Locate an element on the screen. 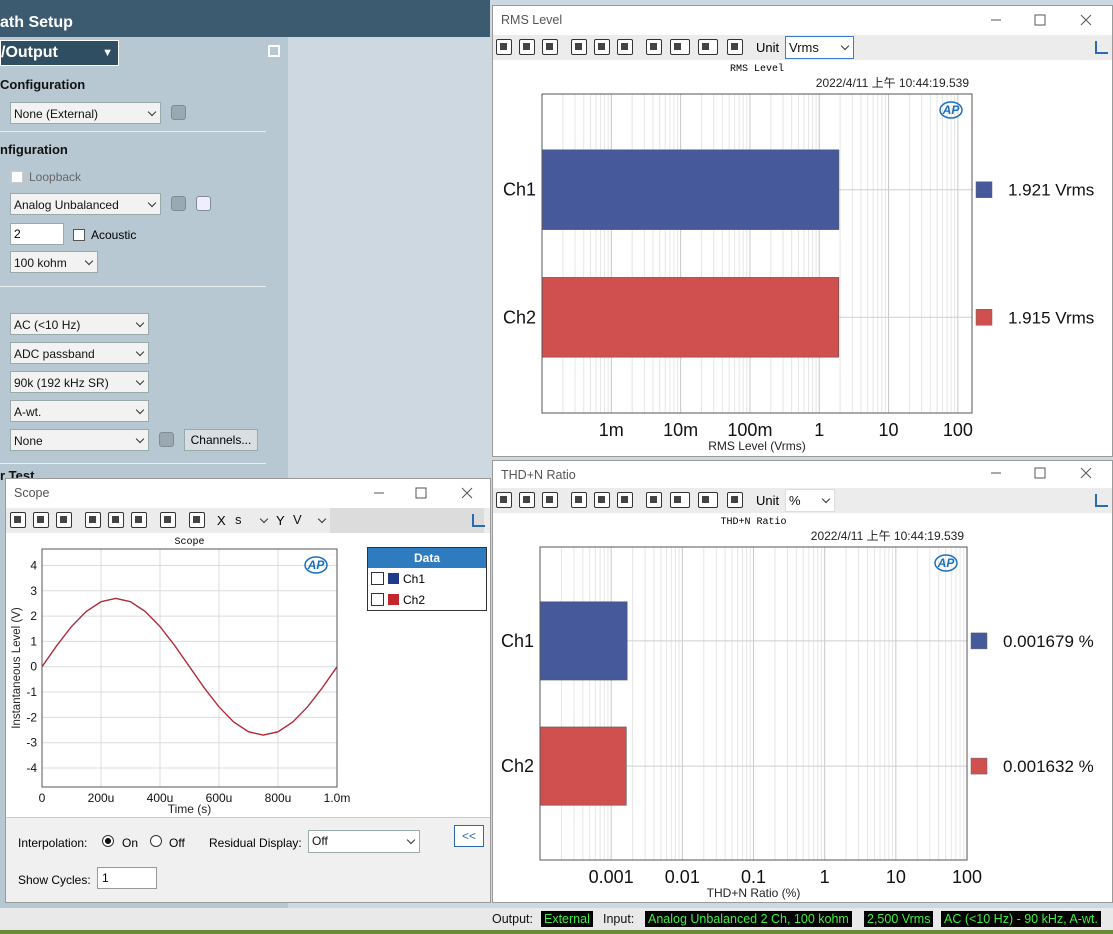 The width and height of the screenshot is (1113, 934). acoustic-checkbox is located at coordinates (79, 235).